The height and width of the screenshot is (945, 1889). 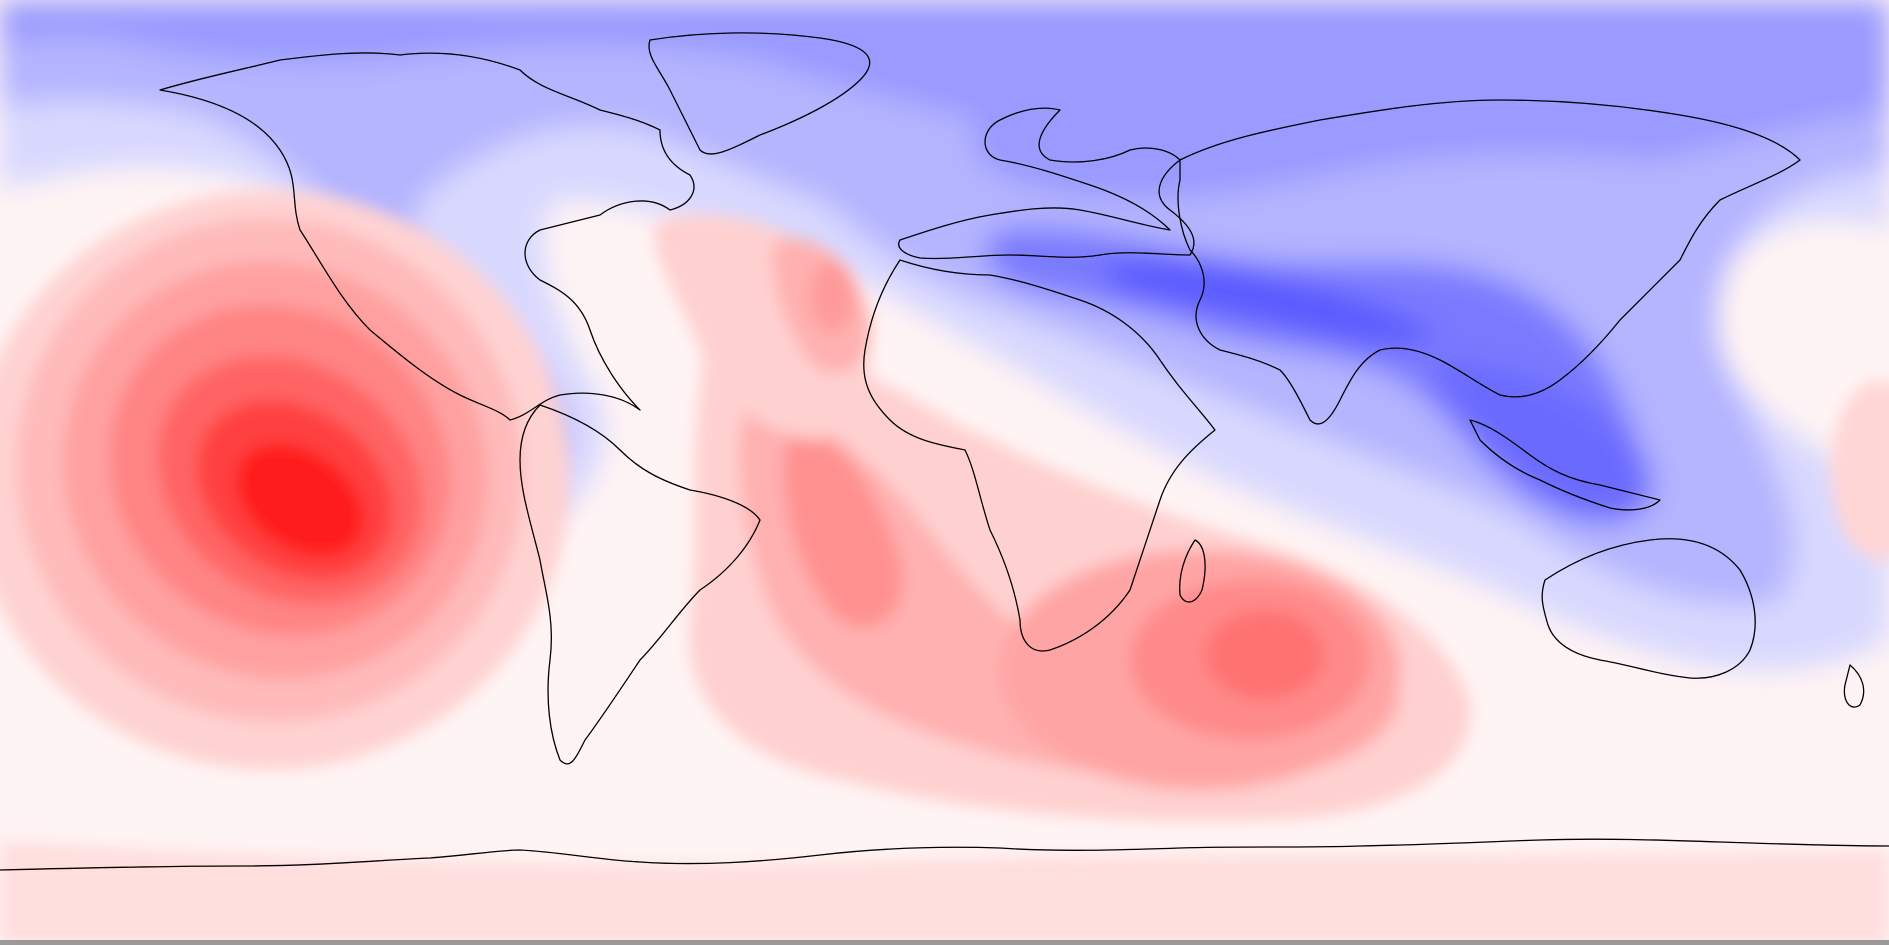 I want to click on south-indian-core, so click(x=1265, y=655).